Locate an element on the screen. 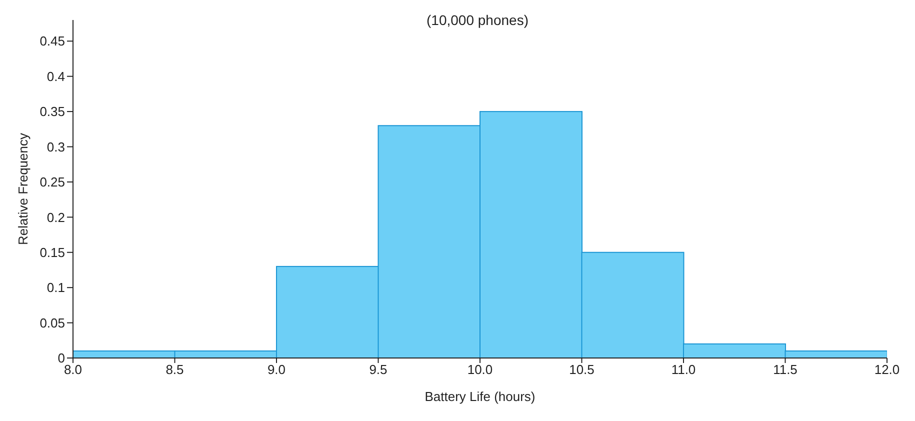 This screenshot has width=915, height=421. y-tick-label: 0.15 is located at coordinates (52, 252).